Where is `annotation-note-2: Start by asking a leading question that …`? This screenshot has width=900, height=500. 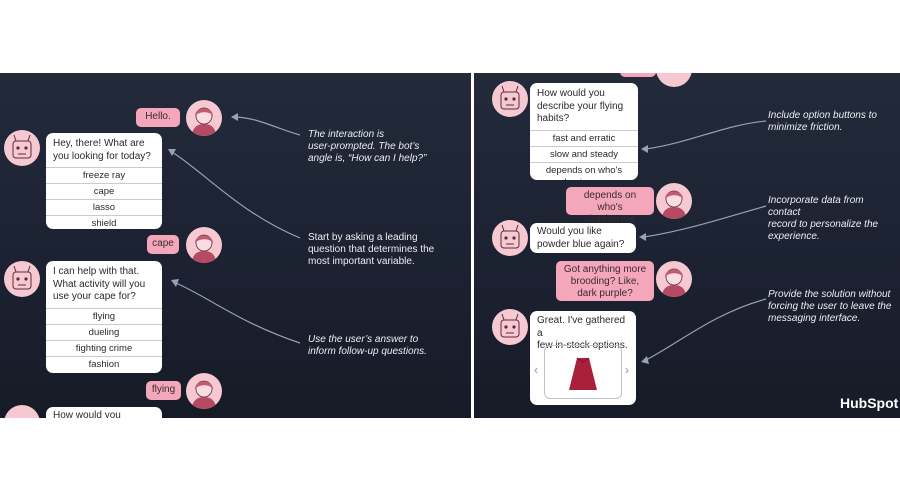
annotation-note-2: Start by asking a leading question that … is located at coordinates (371, 249).